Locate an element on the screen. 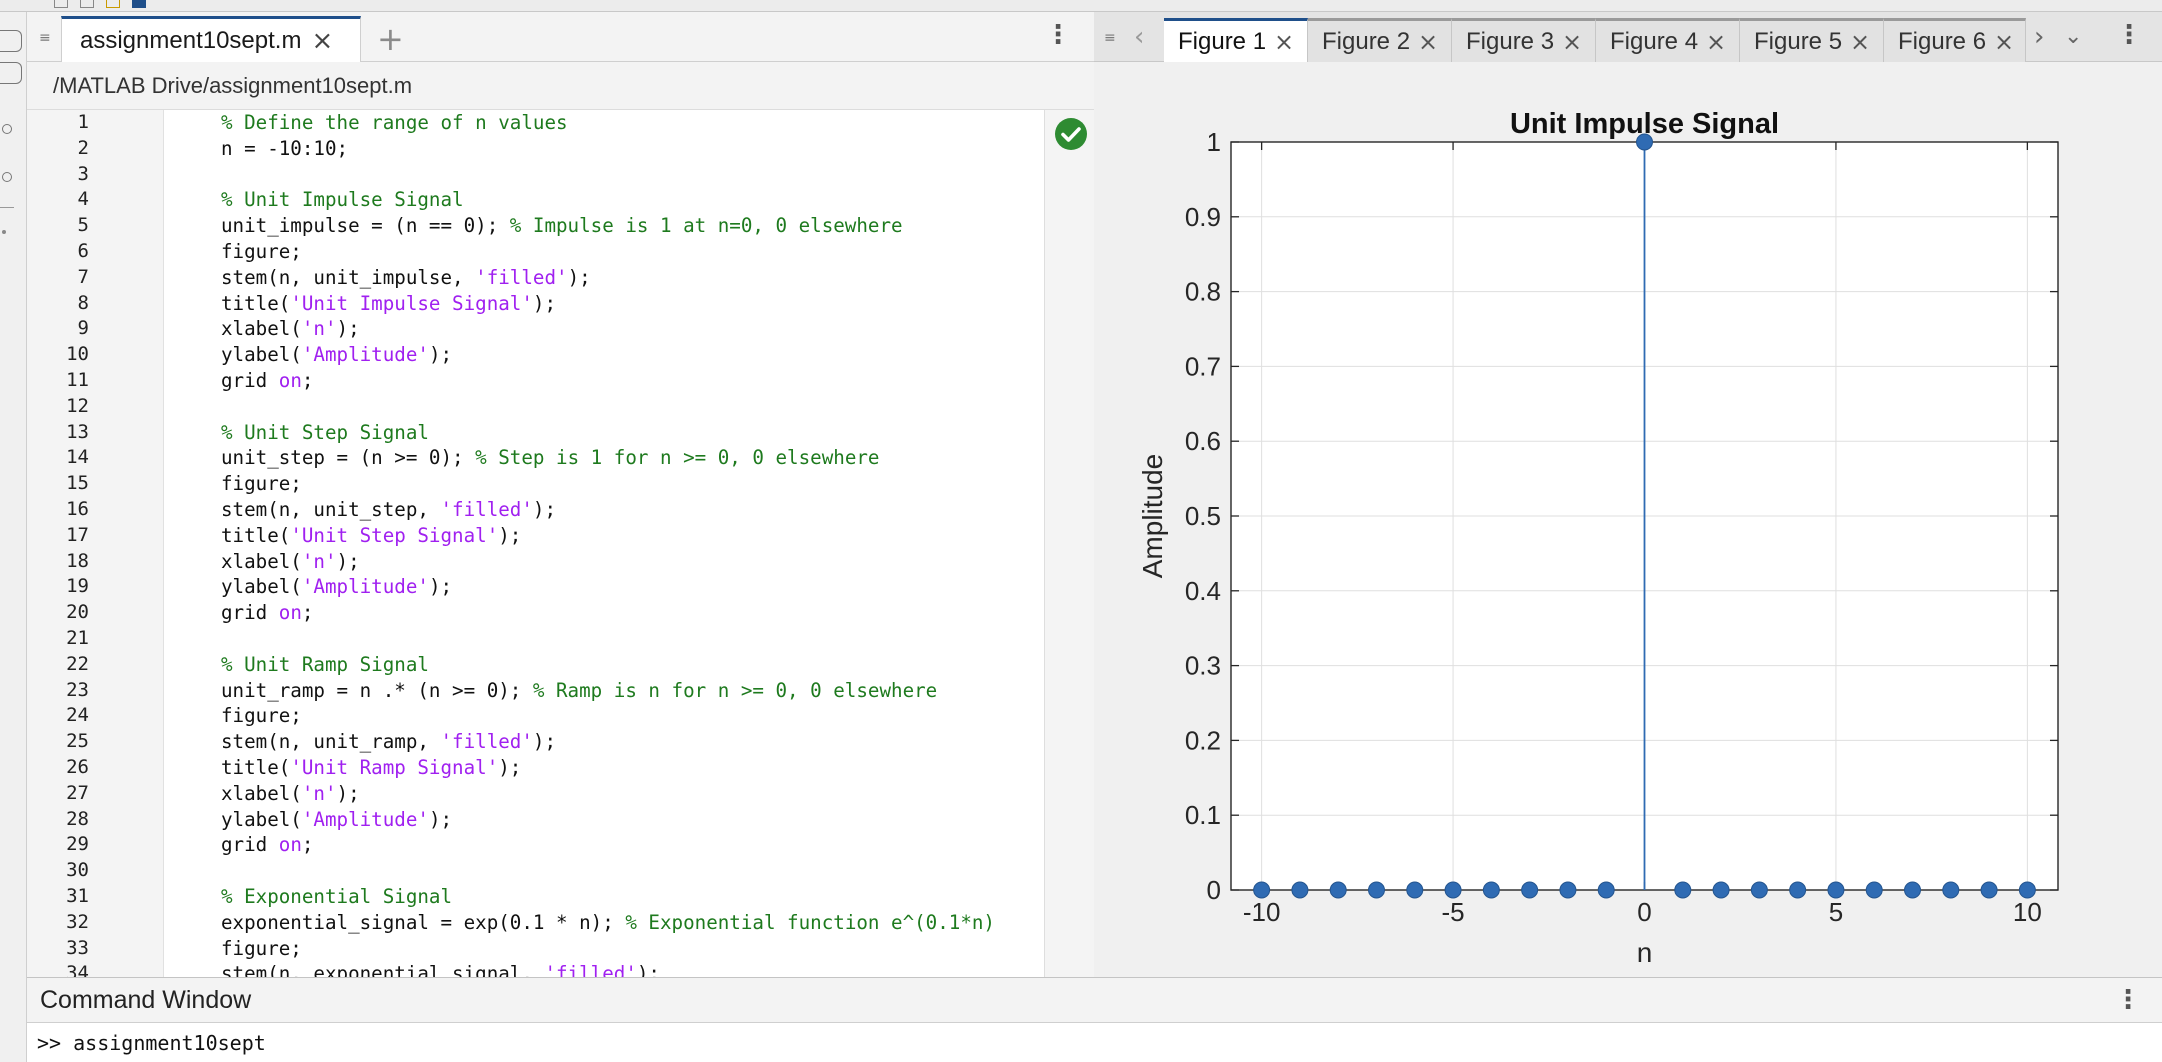 The image size is (2162, 1062). line-number: 31 is located at coordinates (77, 896).